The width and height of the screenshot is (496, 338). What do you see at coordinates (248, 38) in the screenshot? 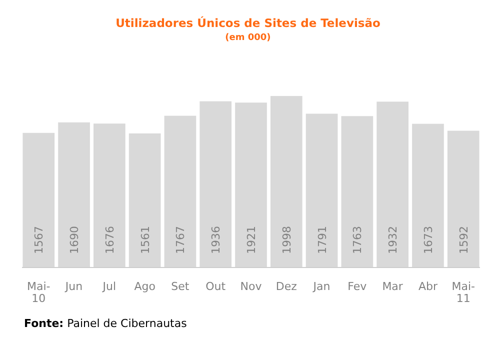
I see `chart-subtitle: (em 000)` at bounding box center [248, 38].